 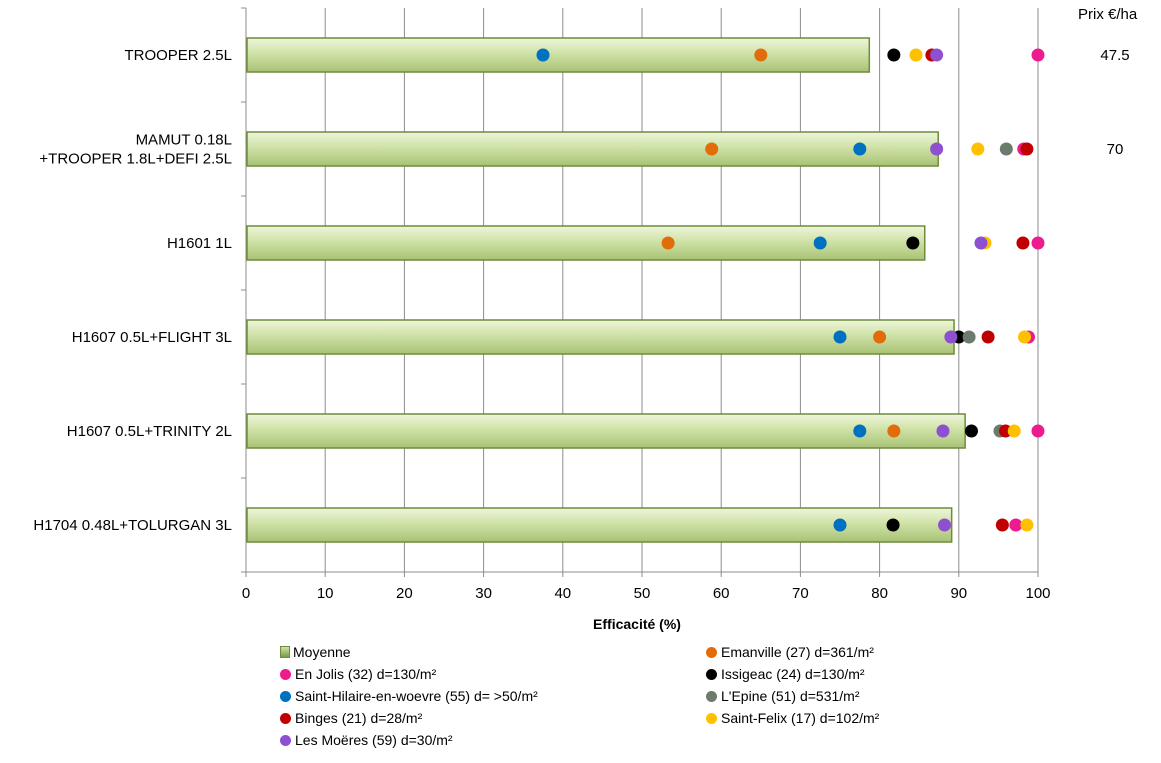 What do you see at coordinates (797, 652) in the screenshot?
I see `legend-label: Emanville (27) d=361/m²` at bounding box center [797, 652].